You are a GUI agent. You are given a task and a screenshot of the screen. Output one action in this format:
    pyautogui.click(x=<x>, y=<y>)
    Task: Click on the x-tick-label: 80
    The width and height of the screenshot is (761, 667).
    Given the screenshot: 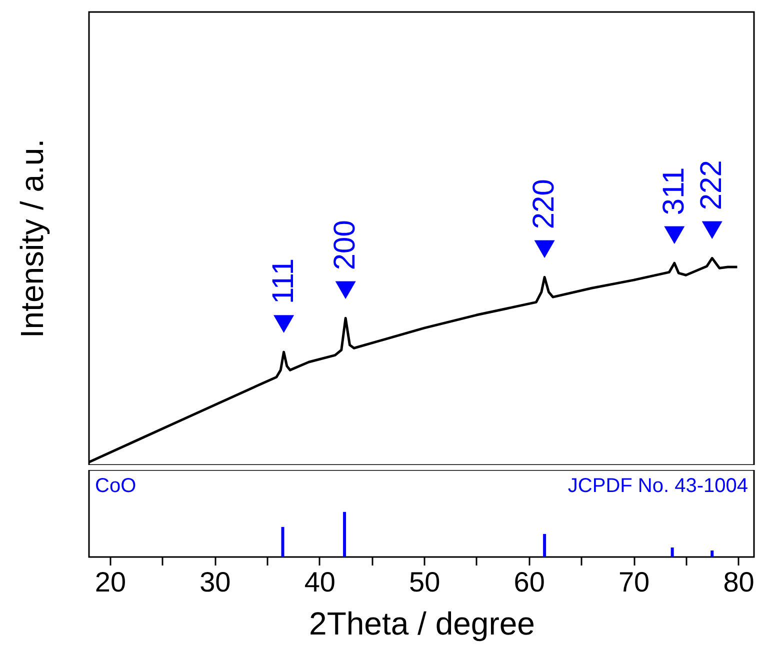 What is the action you would take?
    pyautogui.click(x=738, y=582)
    